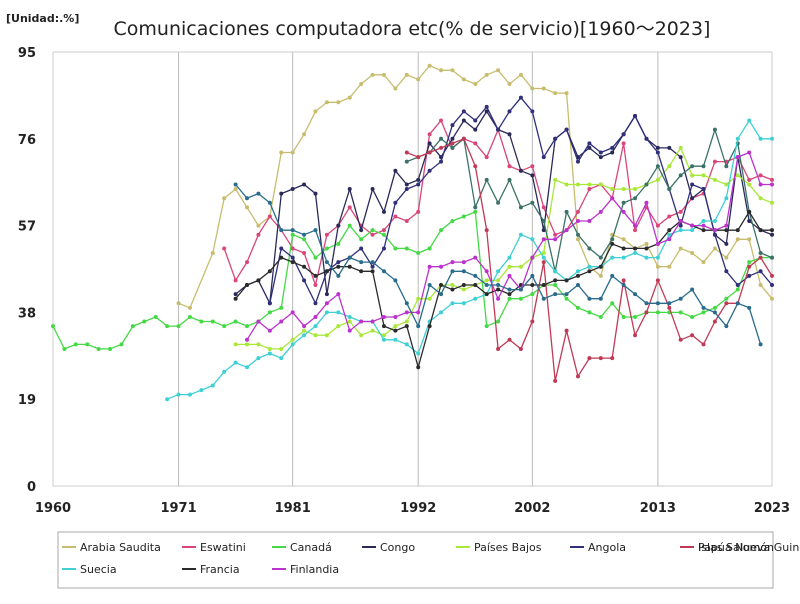  What do you see at coordinates (223, 547) in the screenshot?
I see `legend-label: Eswatini` at bounding box center [223, 547].